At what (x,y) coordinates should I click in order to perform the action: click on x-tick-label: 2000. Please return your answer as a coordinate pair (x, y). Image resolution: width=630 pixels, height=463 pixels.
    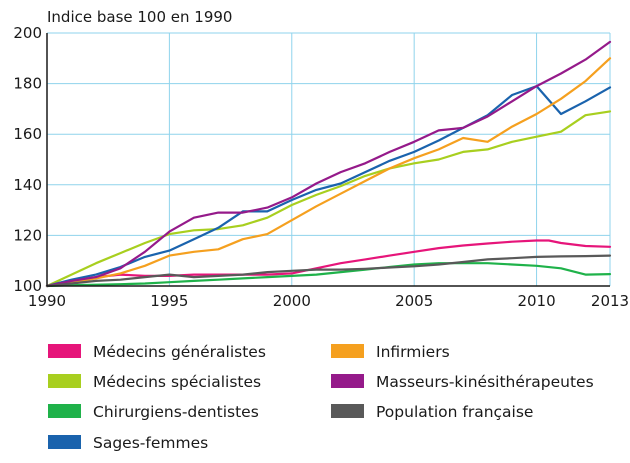
    Looking at the image, I should click on (292, 301).